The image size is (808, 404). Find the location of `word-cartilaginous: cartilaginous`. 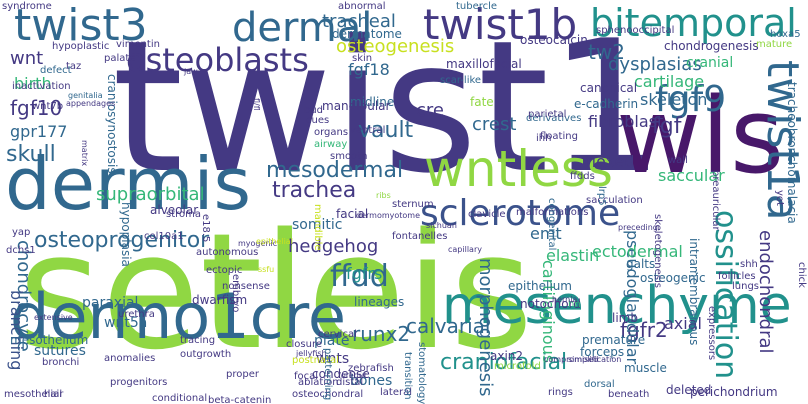

word-cartilaginous: cartilaginous is located at coordinates (548, 312).